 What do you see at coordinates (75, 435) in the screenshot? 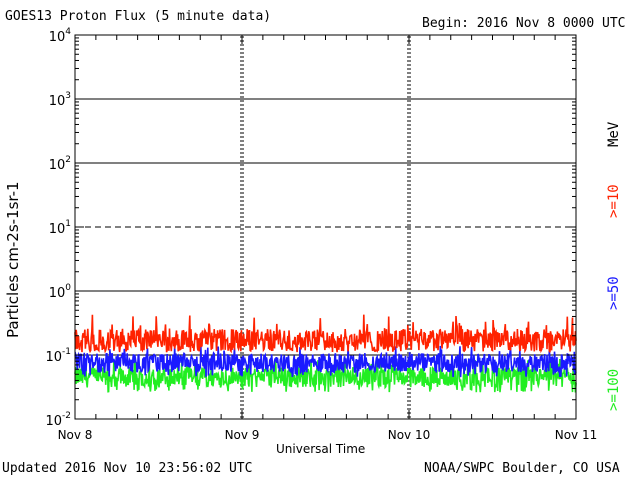
I see `x-tick-label: Nov 8` at bounding box center [75, 435].